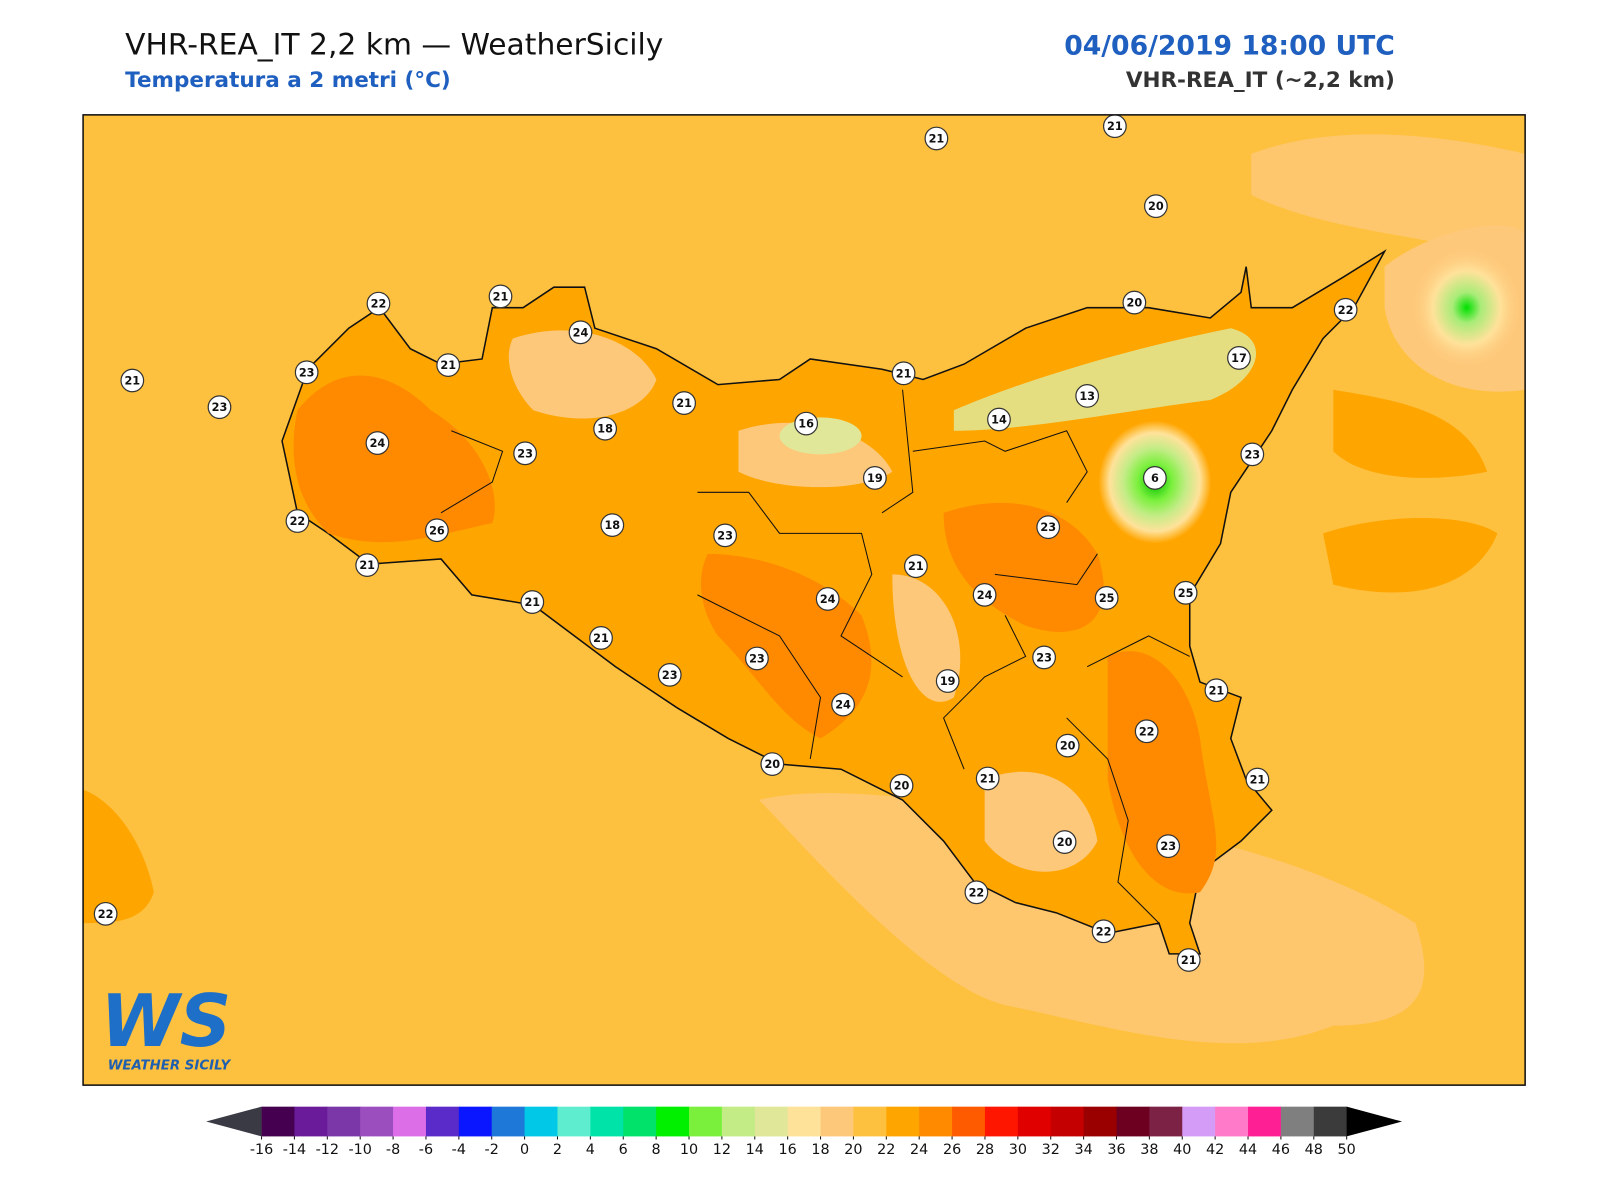 The height and width of the screenshot is (1200, 1600). I want to click on colorbar-tick-label: 26, so click(952, 1150).